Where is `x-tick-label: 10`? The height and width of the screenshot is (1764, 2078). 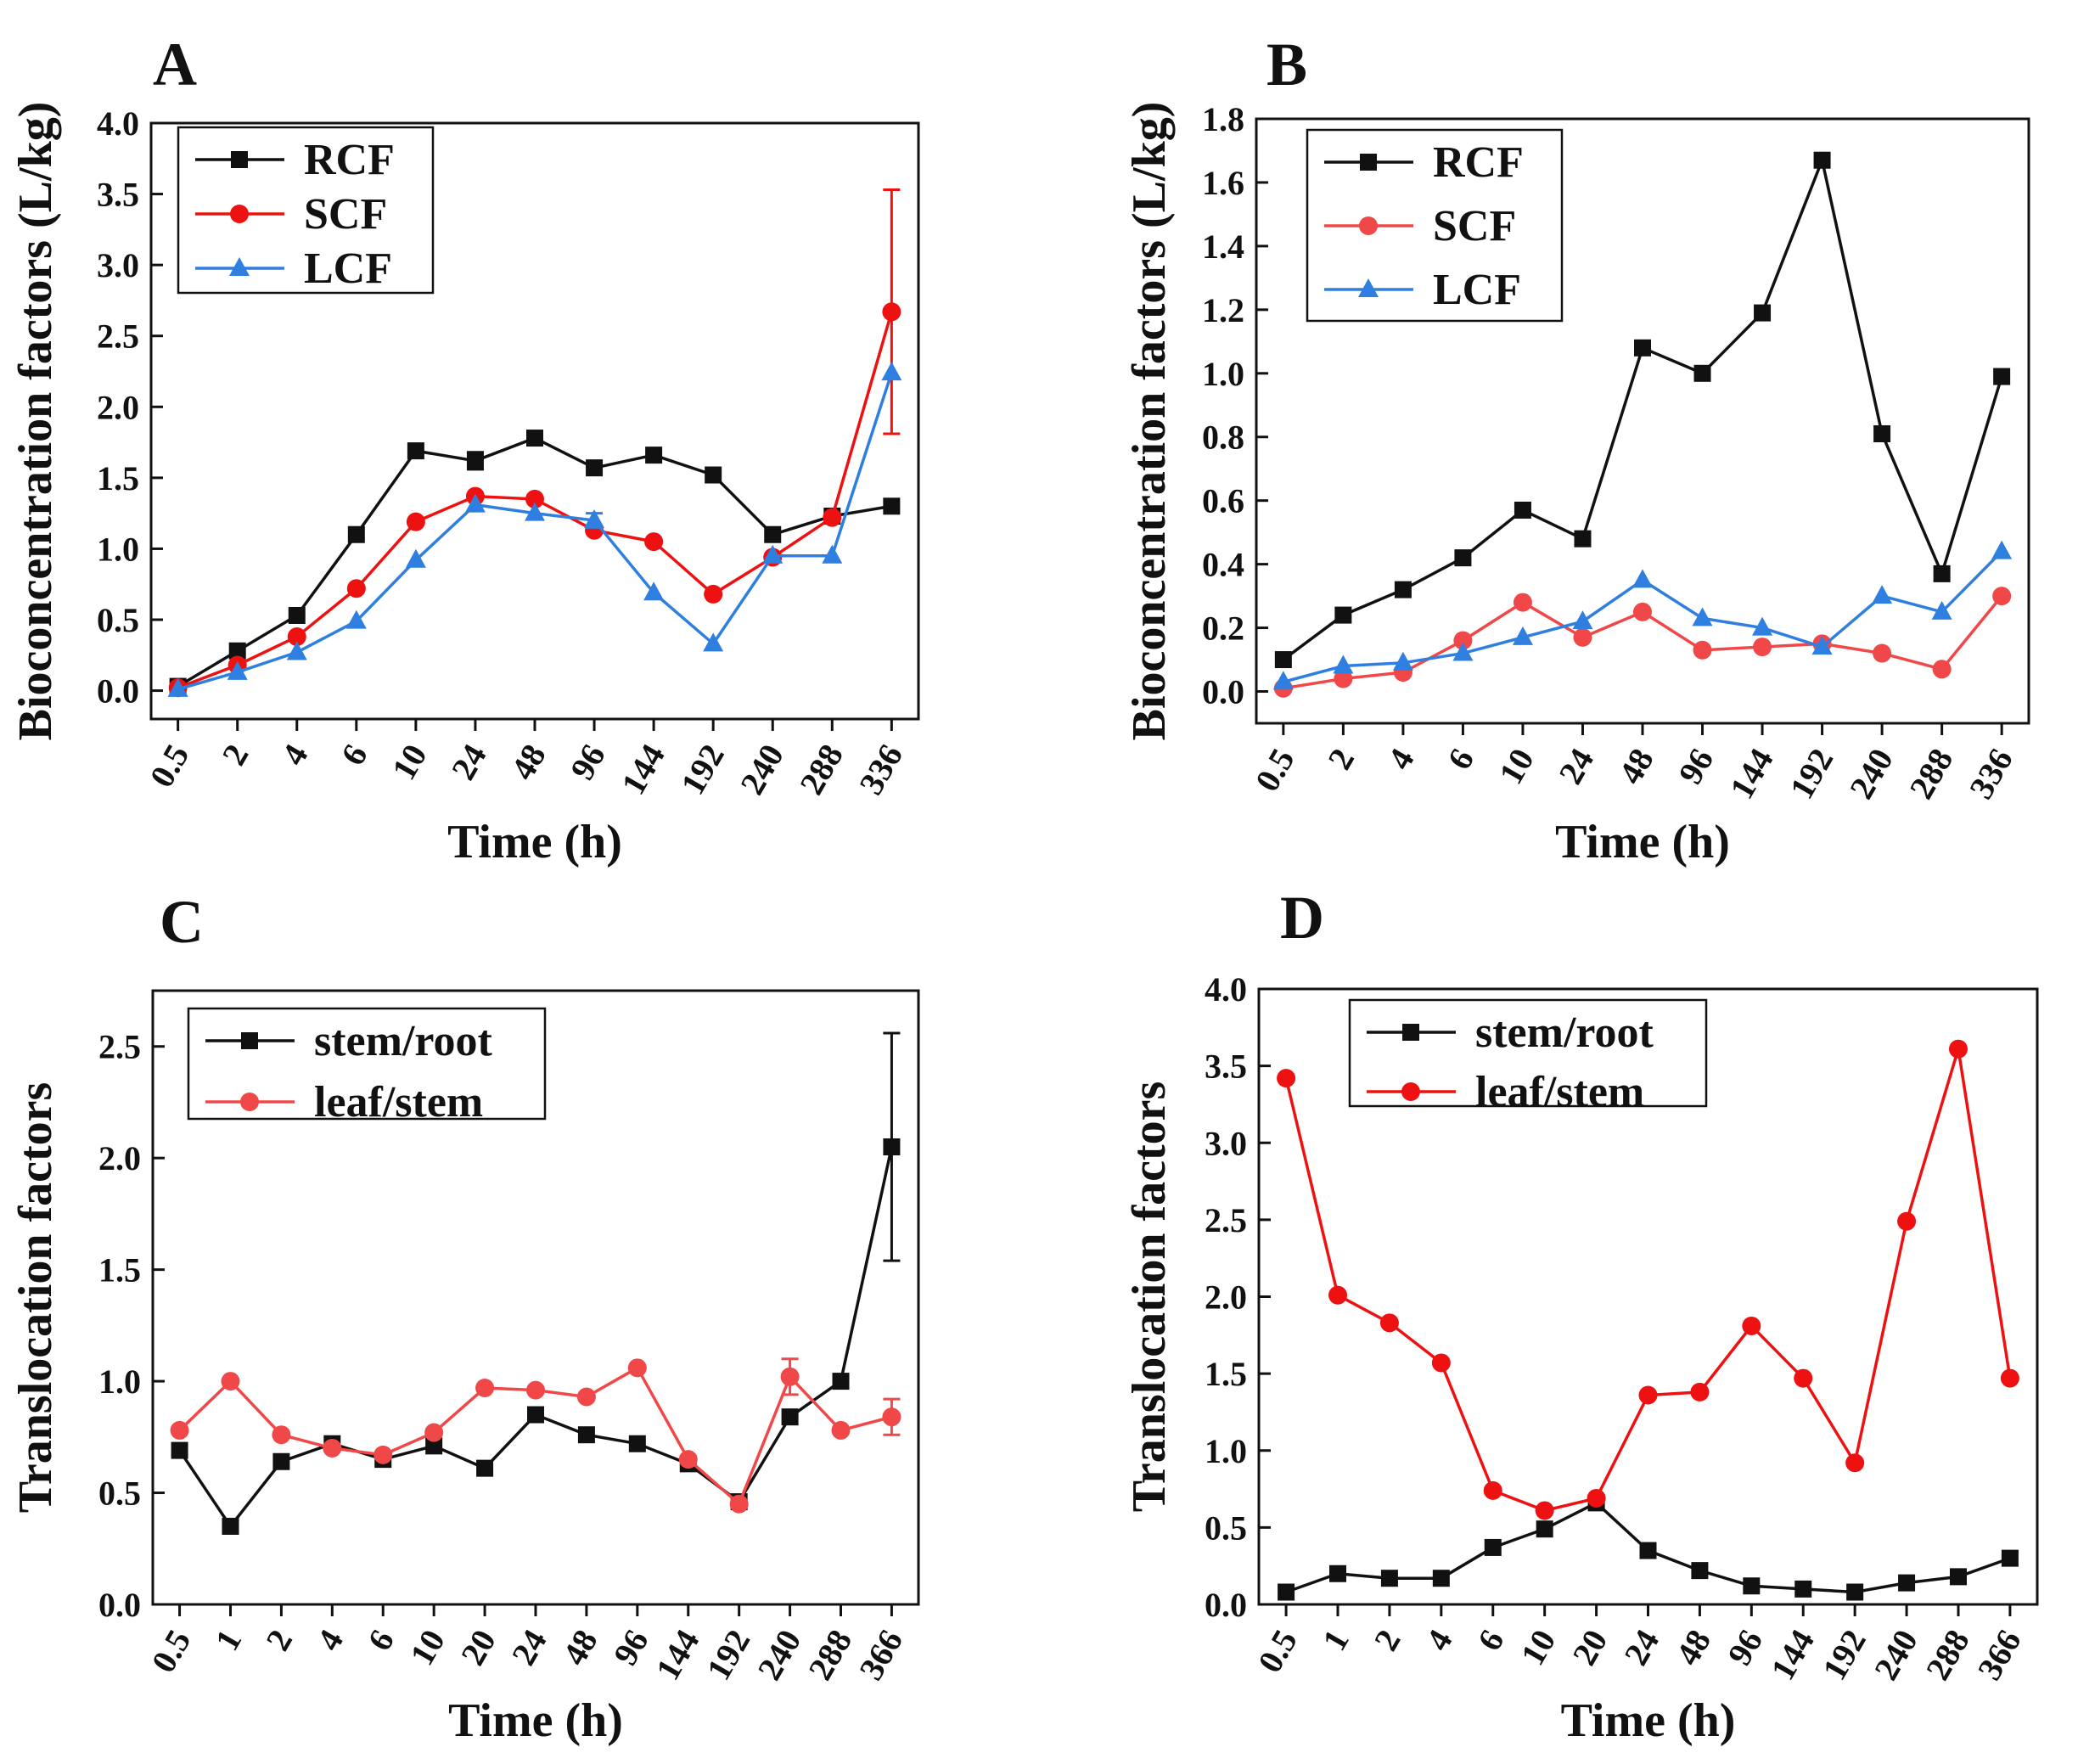 x-tick-label: 10 is located at coordinates (1516, 766).